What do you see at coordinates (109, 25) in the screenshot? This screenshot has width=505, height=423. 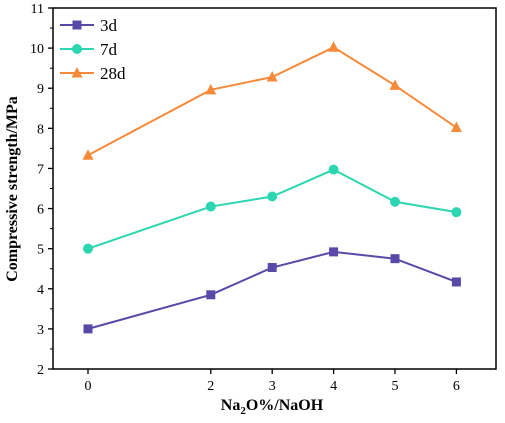 I see `legend-label: 3d` at bounding box center [109, 25].